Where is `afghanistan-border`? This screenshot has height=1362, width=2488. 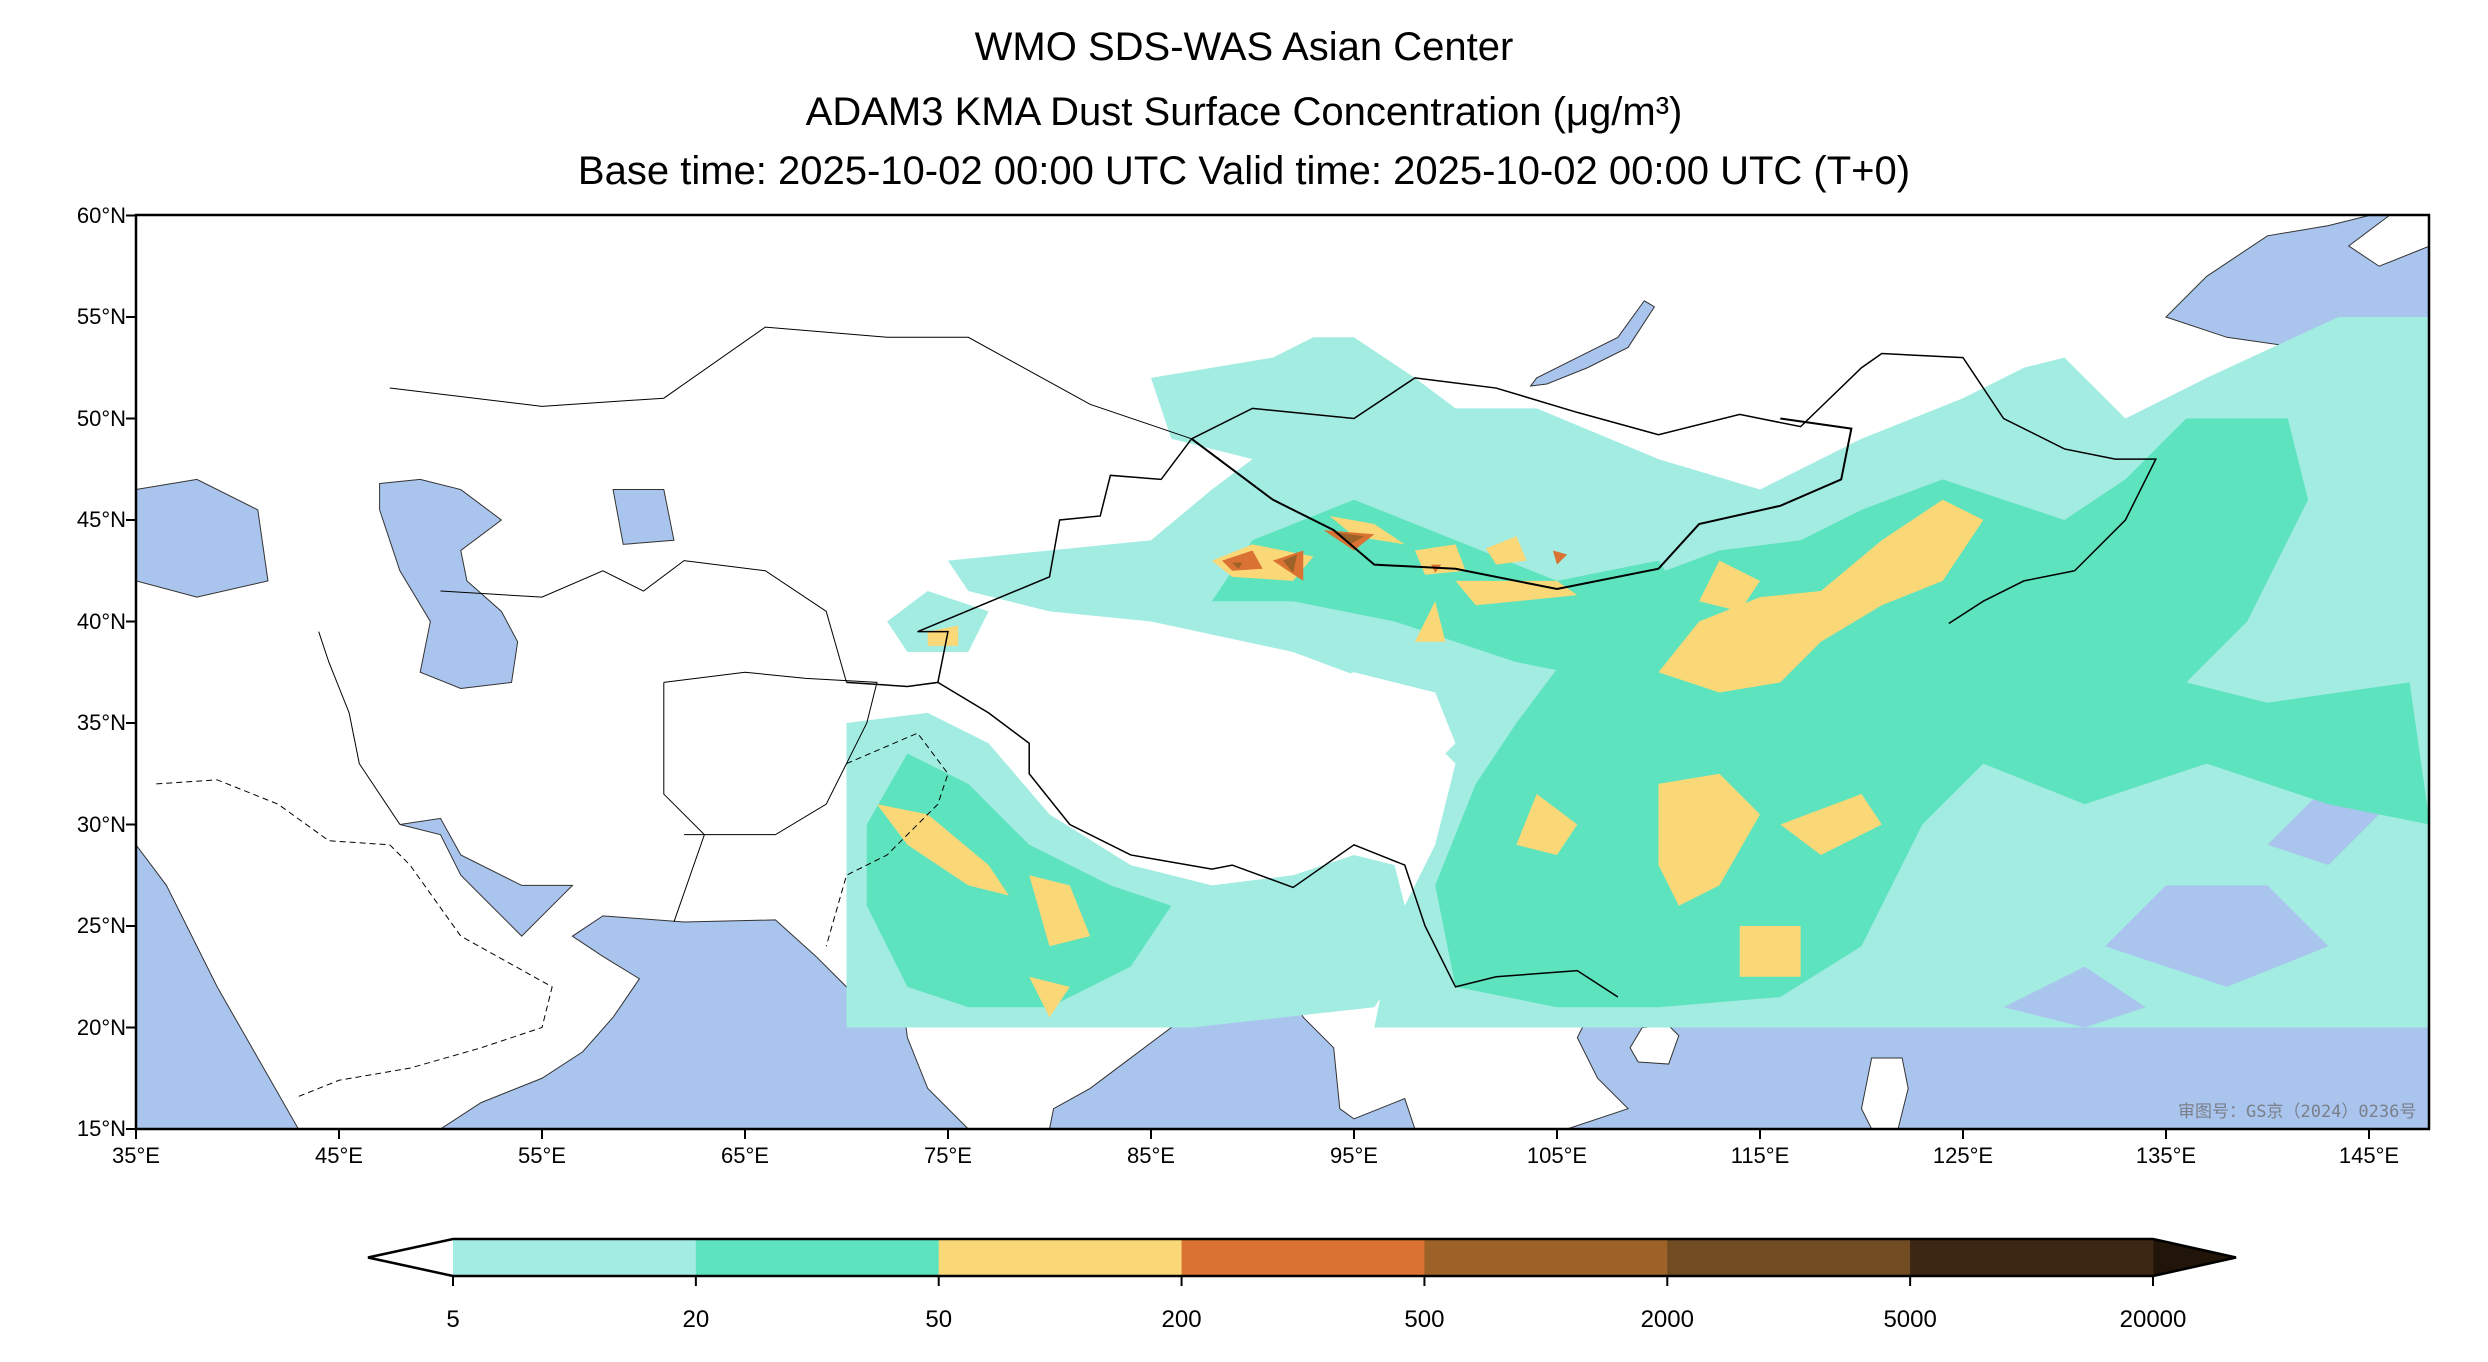
afghanistan-border is located at coordinates (770, 753).